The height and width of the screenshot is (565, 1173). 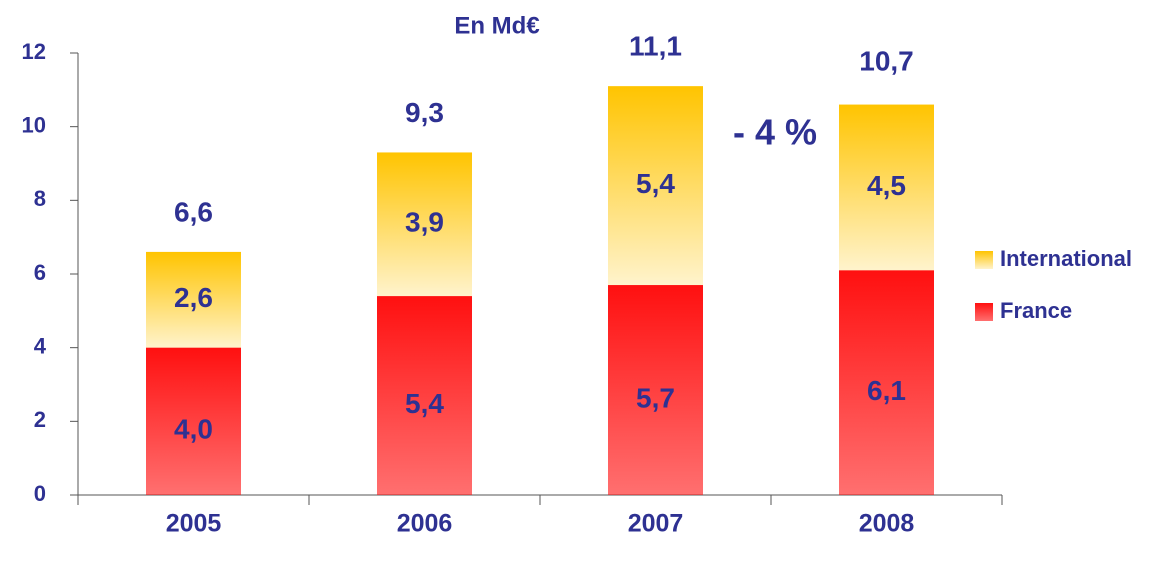 I want to click on total-label: 6,6, so click(x=193, y=211).